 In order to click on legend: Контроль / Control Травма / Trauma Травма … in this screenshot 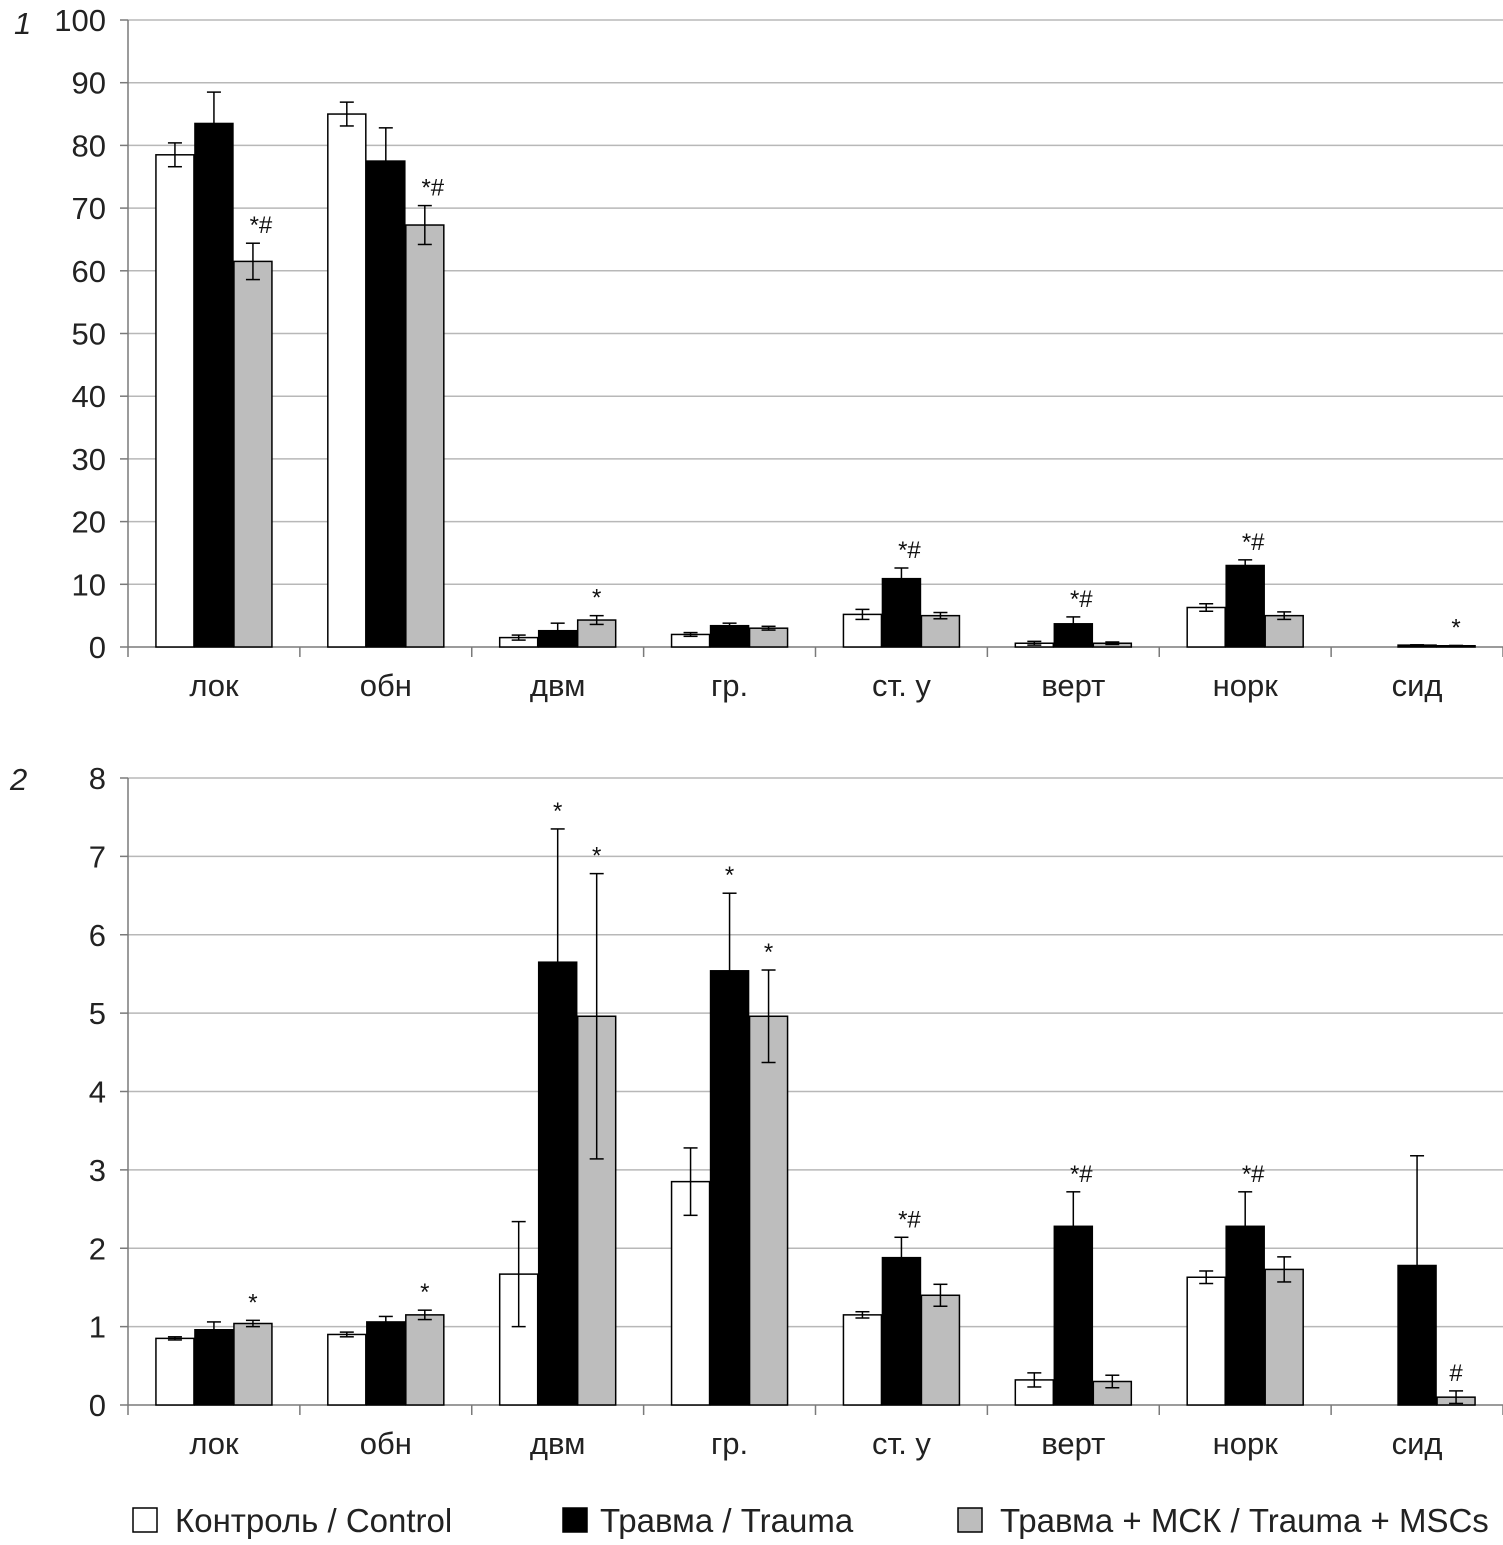, I will do `click(810, 1520)`.